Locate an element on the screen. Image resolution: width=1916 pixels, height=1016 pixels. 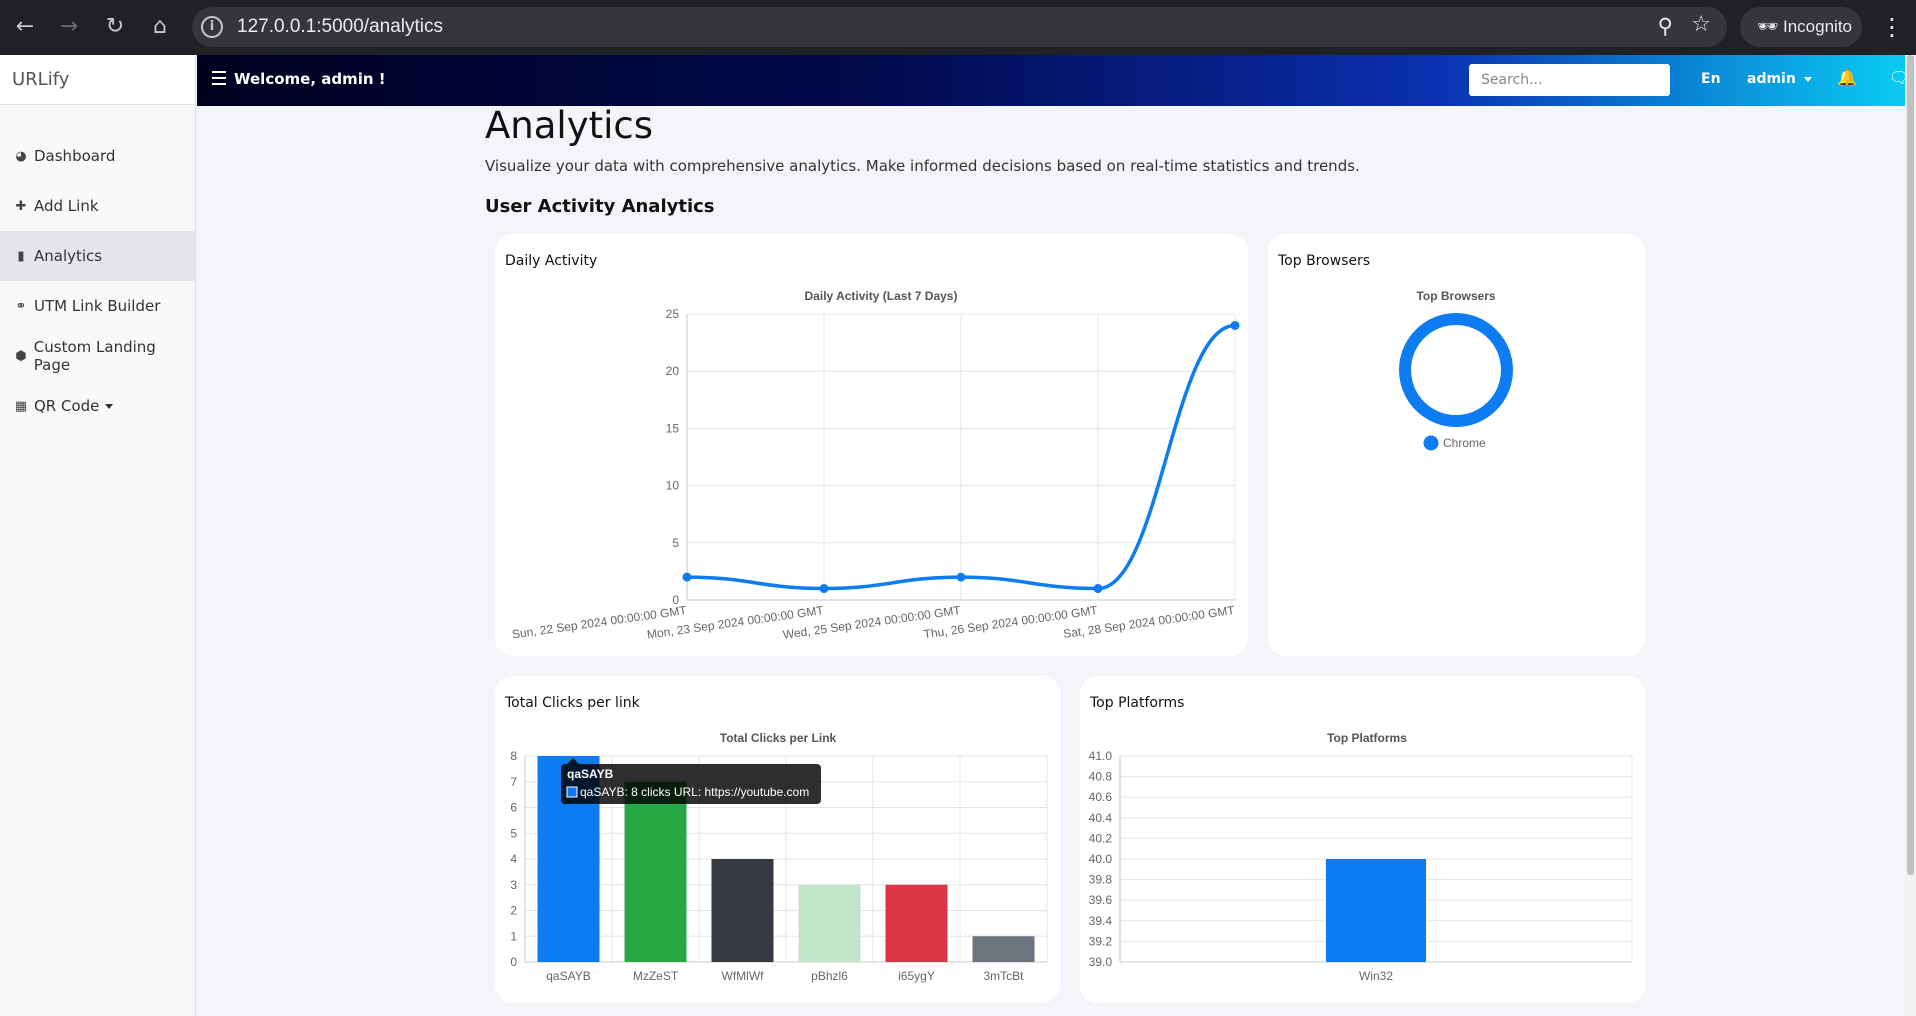
chat-icon: 🗨 is located at coordinates (1899, 77).